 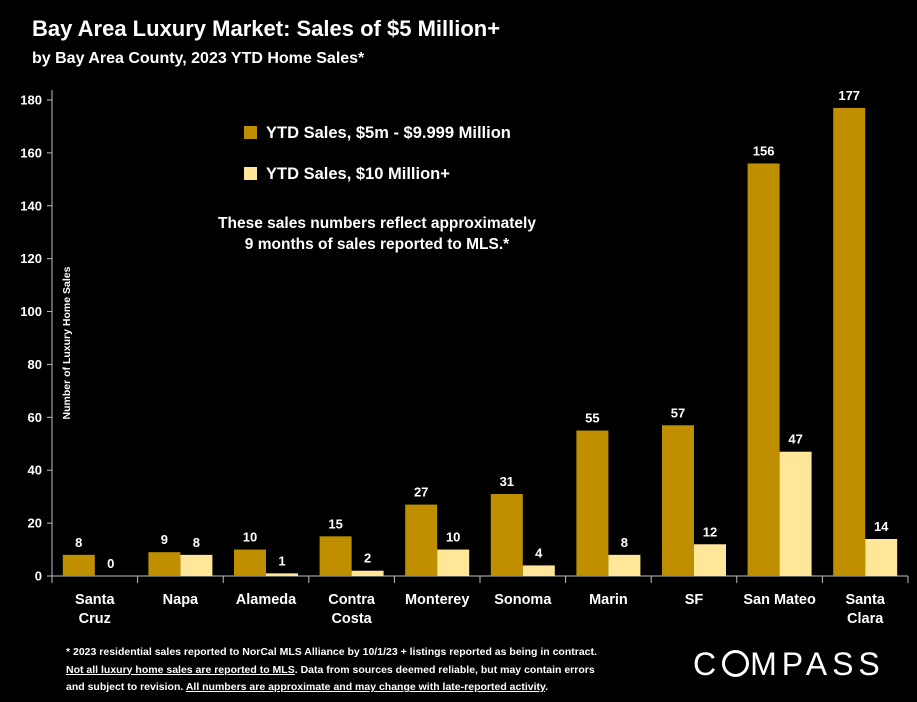 What do you see at coordinates (198, 58) in the screenshot?
I see `chart-subtitle: by Bay Area County, 2023 YTD Home Sales*` at bounding box center [198, 58].